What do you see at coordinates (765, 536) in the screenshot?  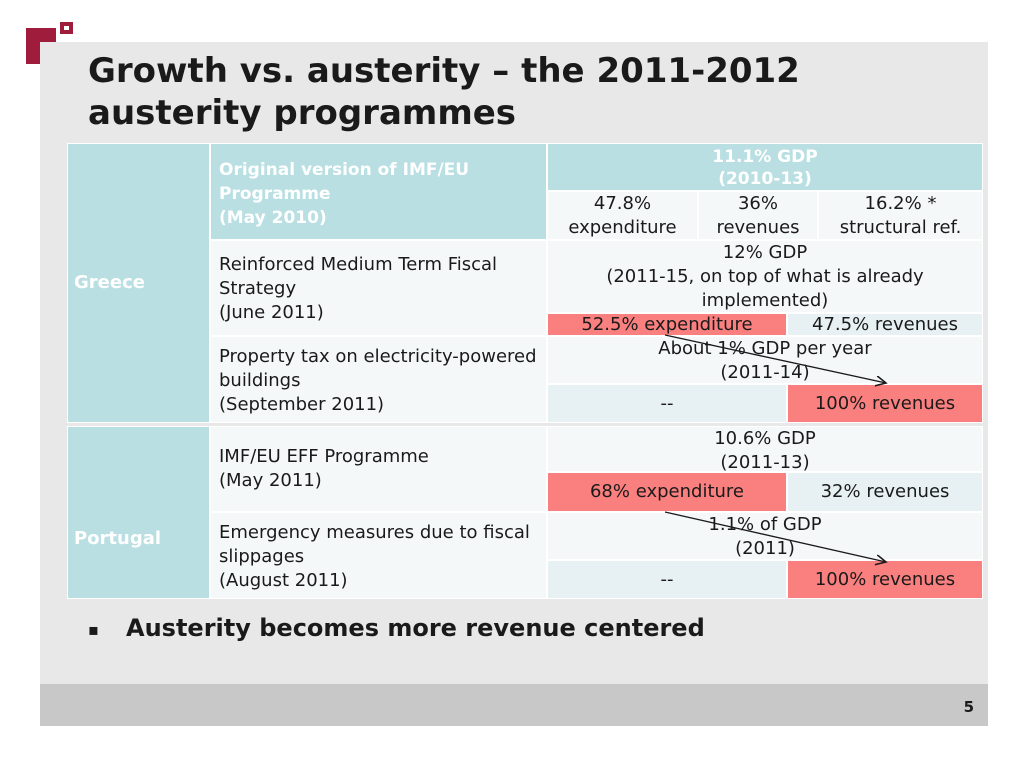 I see `portugal-programme-2-gdp: 1.1% of GDP (2011)` at bounding box center [765, 536].